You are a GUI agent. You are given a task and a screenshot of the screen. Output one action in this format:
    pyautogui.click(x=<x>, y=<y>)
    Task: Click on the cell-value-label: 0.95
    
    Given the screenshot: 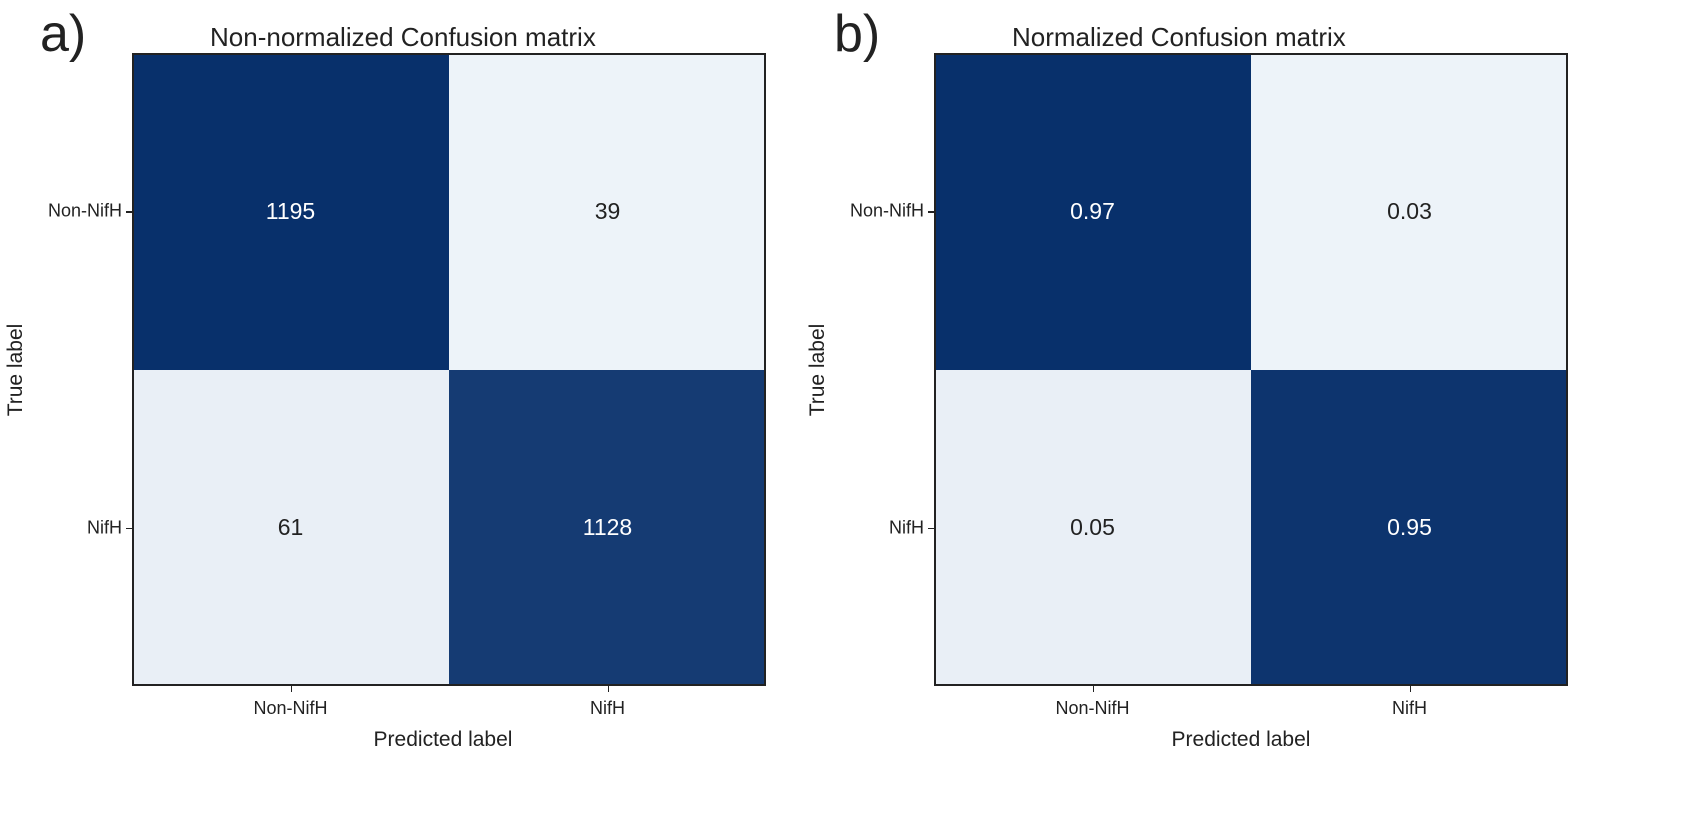 What is the action you would take?
    pyautogui.click(x=1409, y=527)
    